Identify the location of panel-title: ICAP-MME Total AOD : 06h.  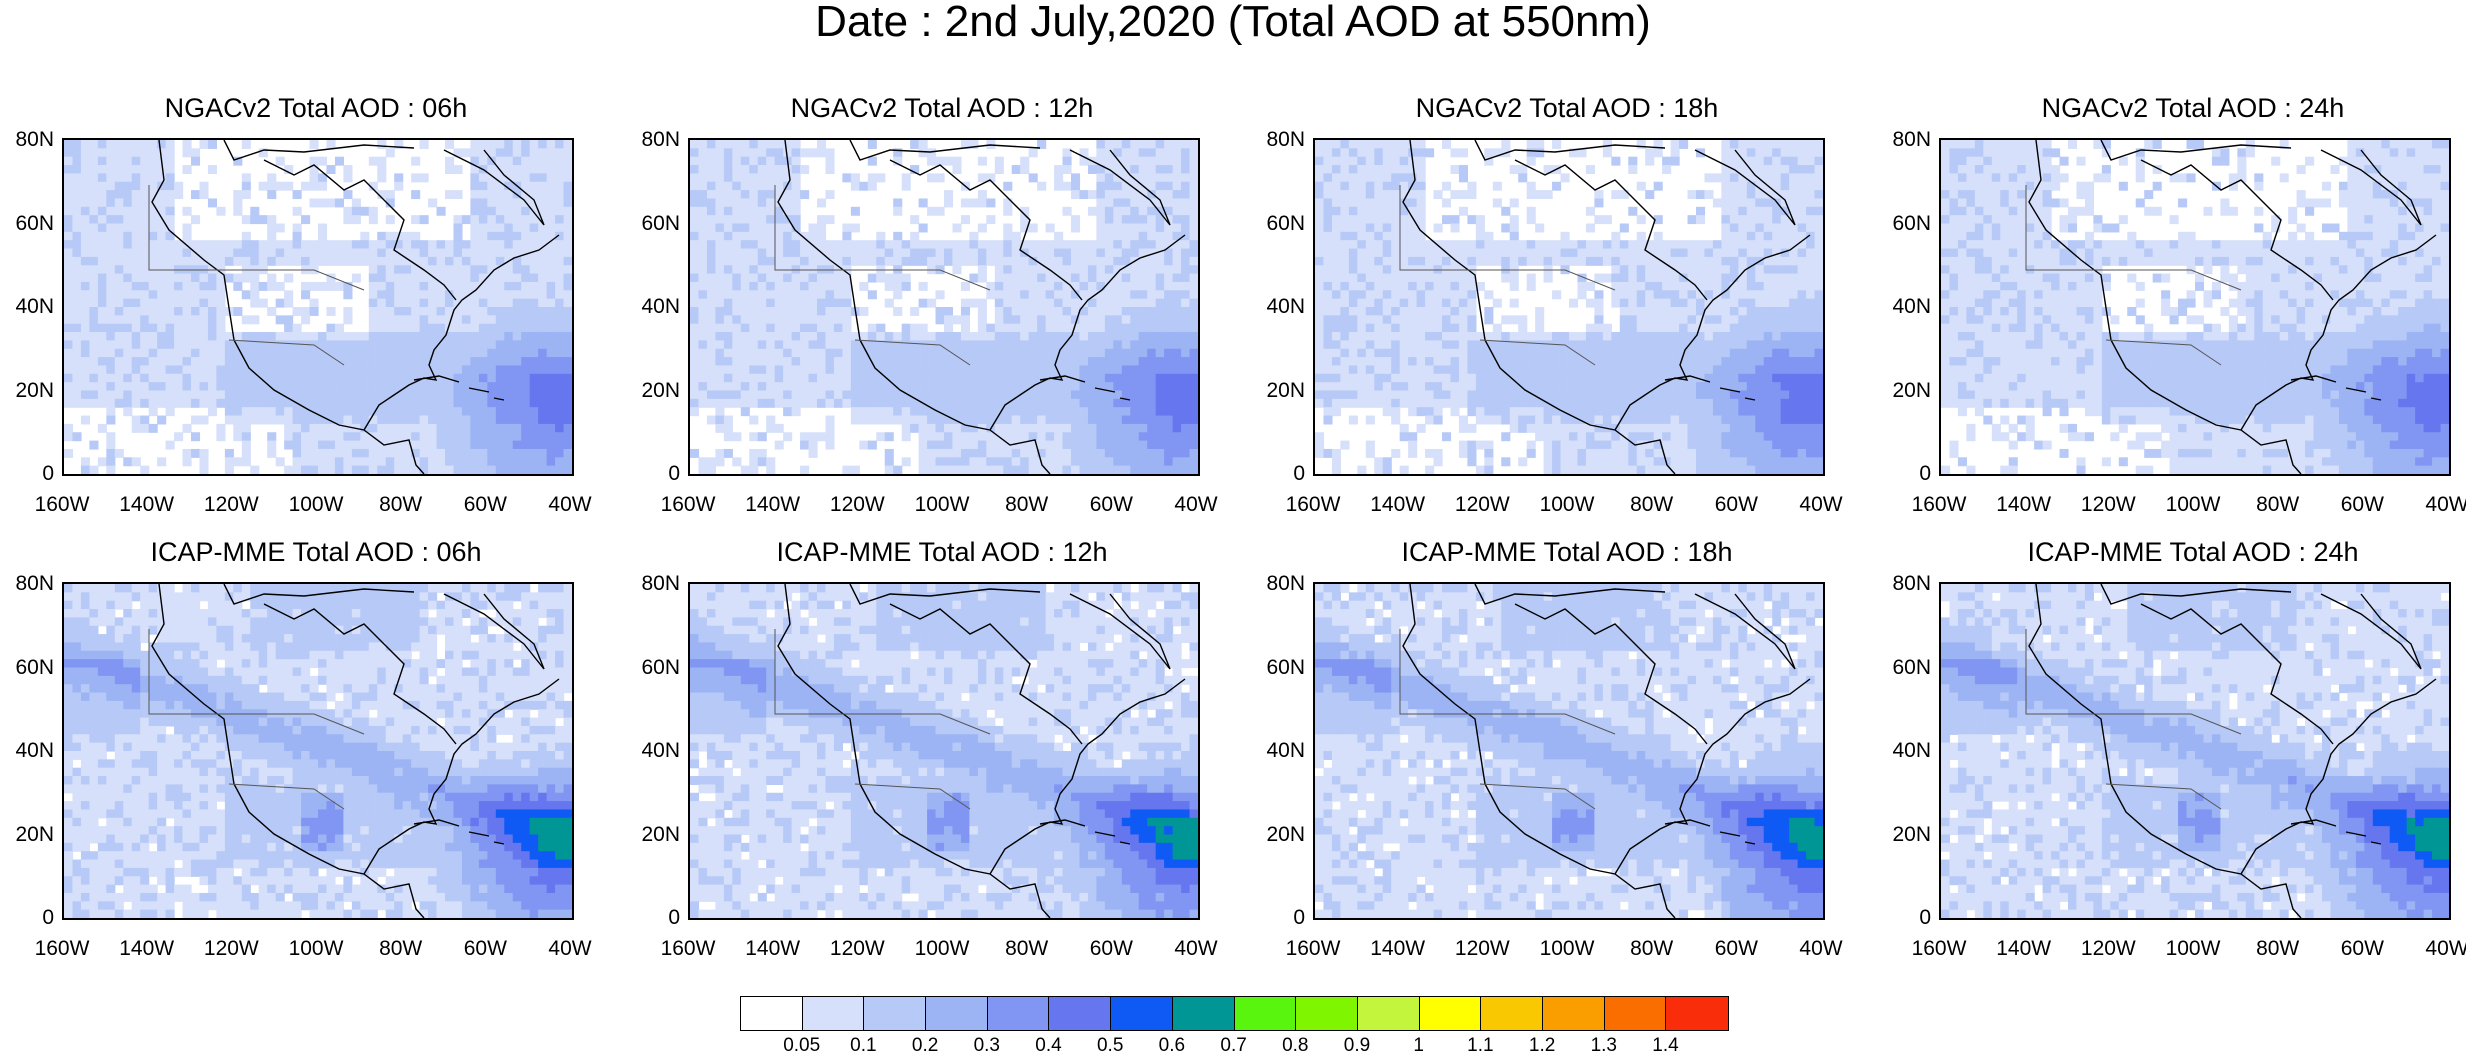
(316, 552).